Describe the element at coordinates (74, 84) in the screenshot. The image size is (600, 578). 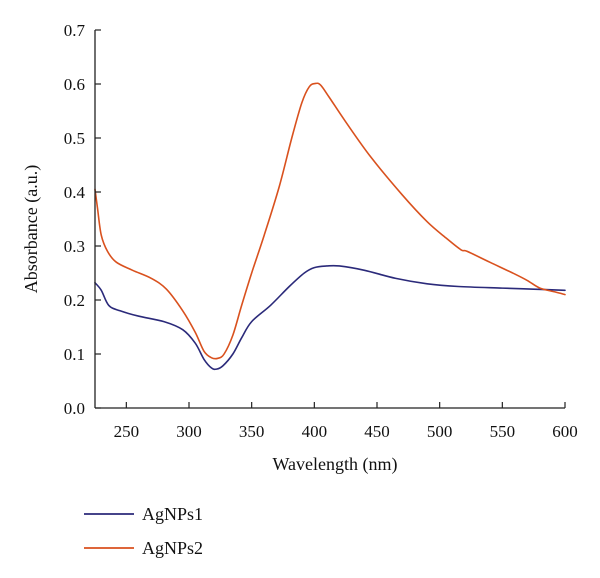
I see `y-tick-label: 0.6` at that location.